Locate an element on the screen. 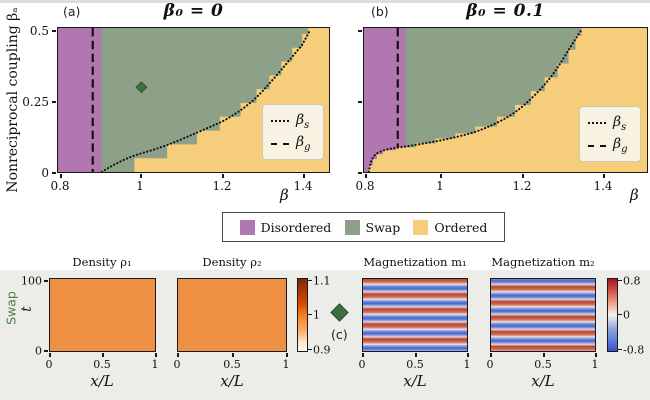 Image resolution: width=650 pixels, height=400 pixels. swap-state-diamond-marker-a is located at coordinates (141, 87).